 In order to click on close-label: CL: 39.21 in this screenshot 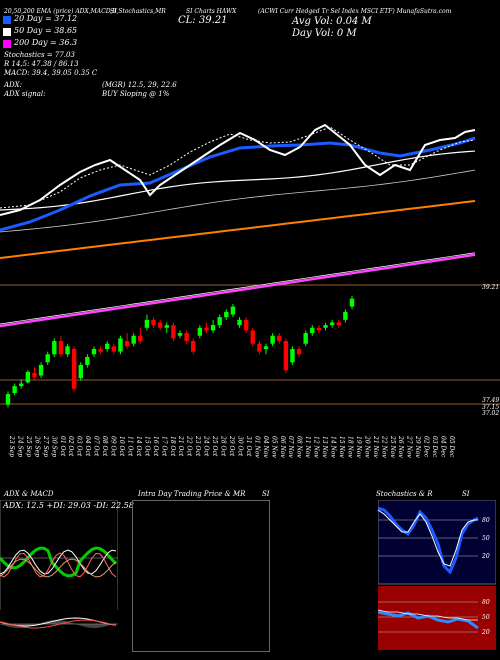, I will do `click(203, 20)`.